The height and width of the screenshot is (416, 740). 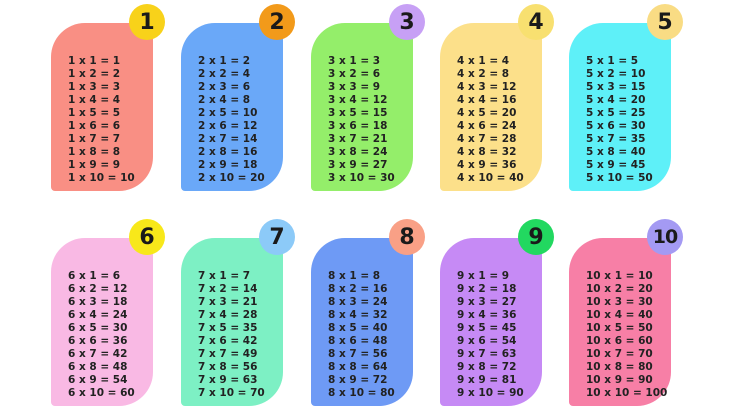 What do you see at coordinates (231, 393) in the screenshot?
I see `table-line: 7 x 10 = 70` at bounding box center [231, 393].